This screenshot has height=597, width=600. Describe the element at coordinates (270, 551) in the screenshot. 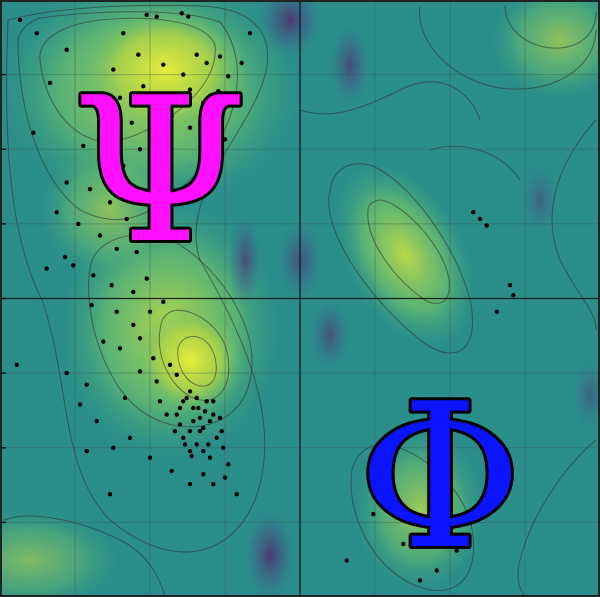

I see `low-trough-bottom` at that location.